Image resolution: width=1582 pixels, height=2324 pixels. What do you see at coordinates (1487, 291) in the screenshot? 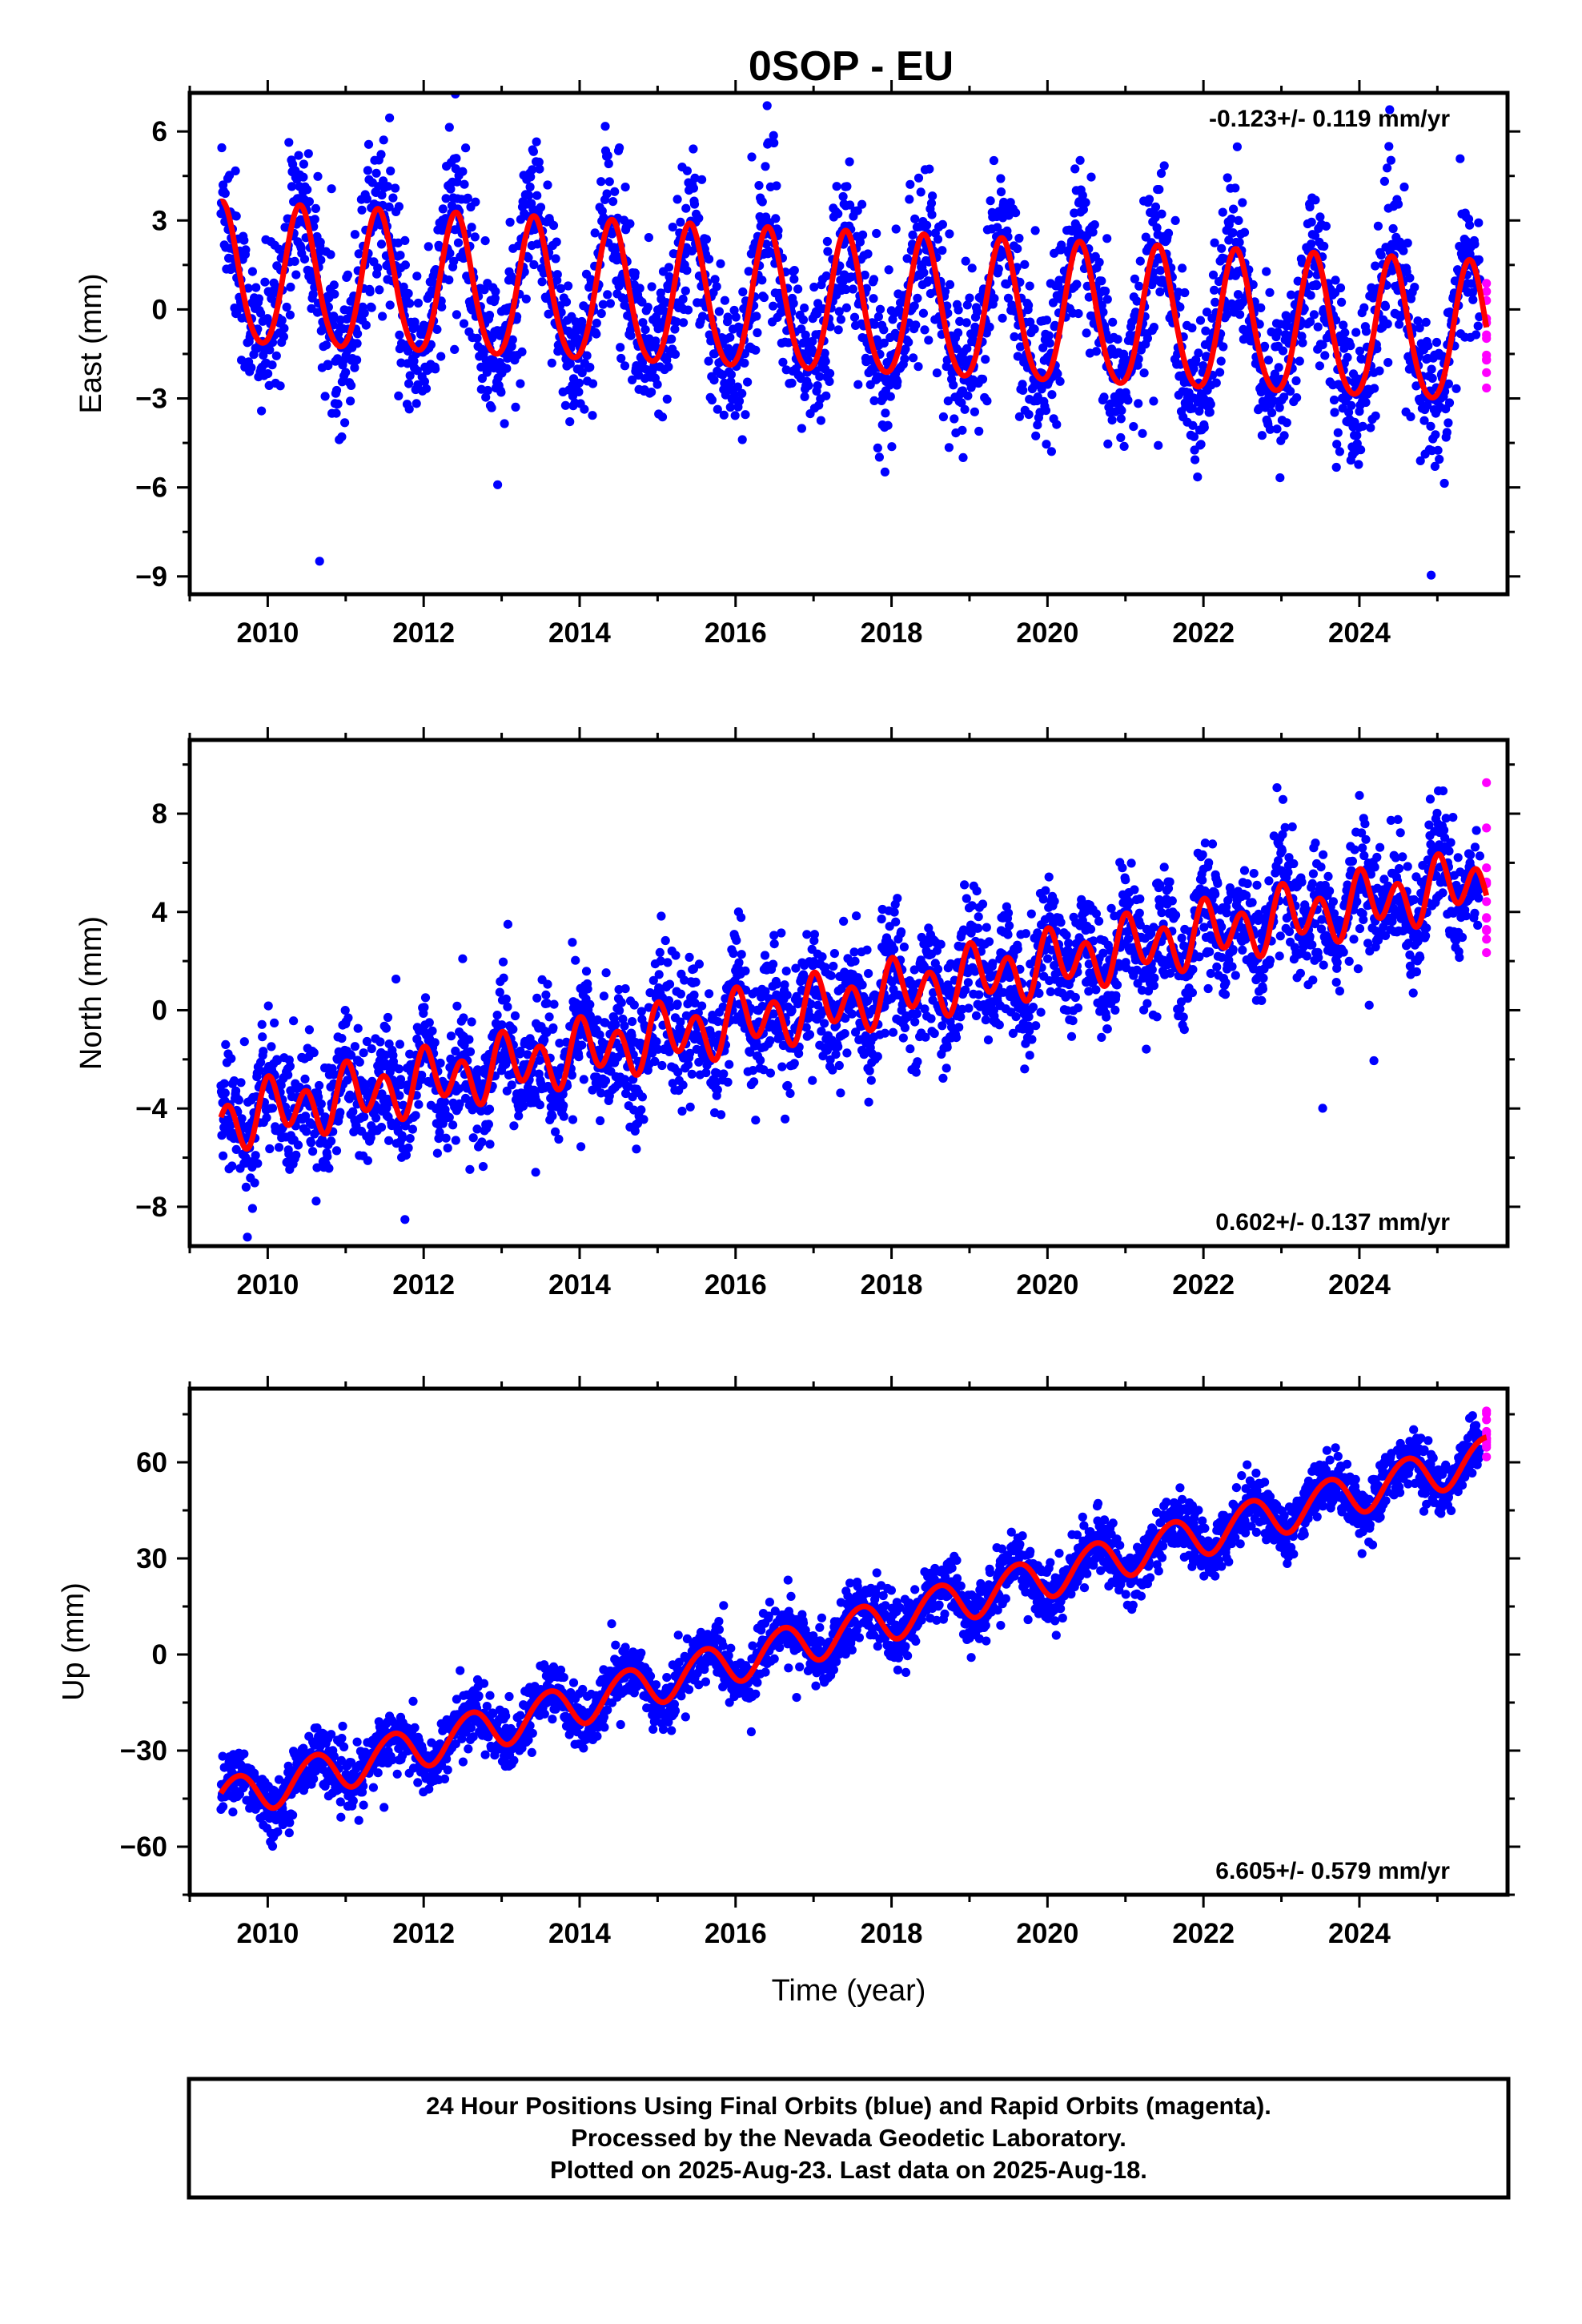
I see `rapid-orbit-point` at bounding box center [1487, 291].